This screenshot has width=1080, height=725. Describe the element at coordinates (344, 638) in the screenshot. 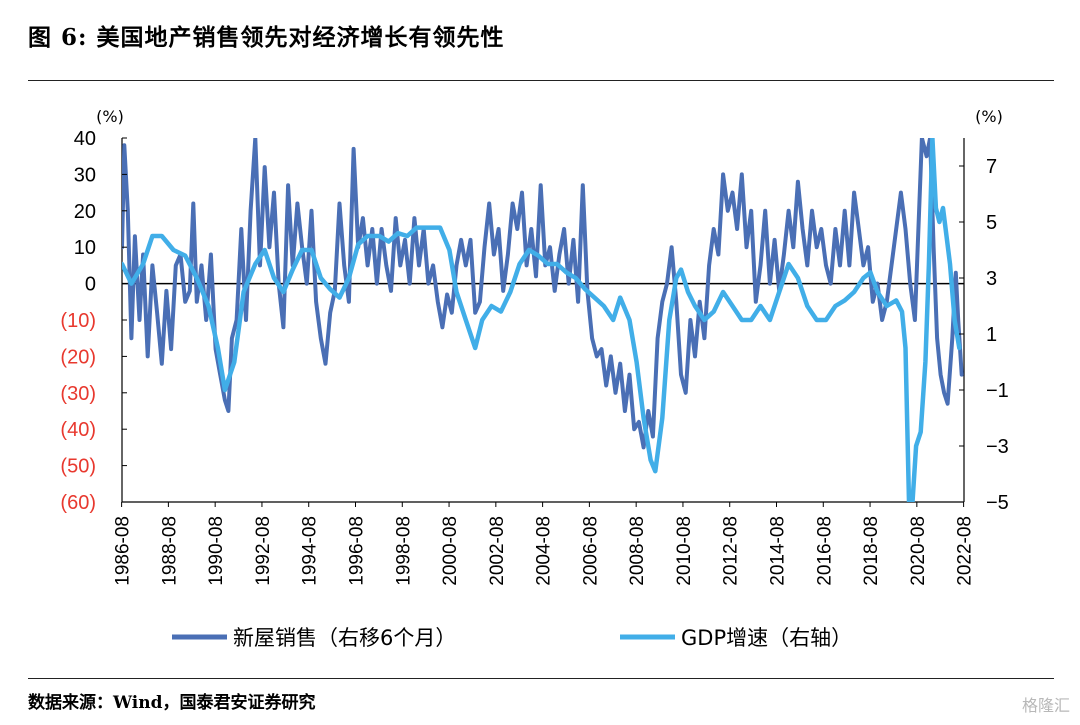

I see `legend-label-sales: 新屋销售（右移6个月）` at that location.